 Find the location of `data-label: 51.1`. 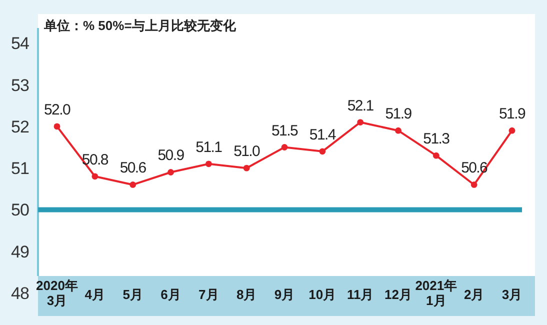

data-label: 51.1 is located at coordinates (209, 147).